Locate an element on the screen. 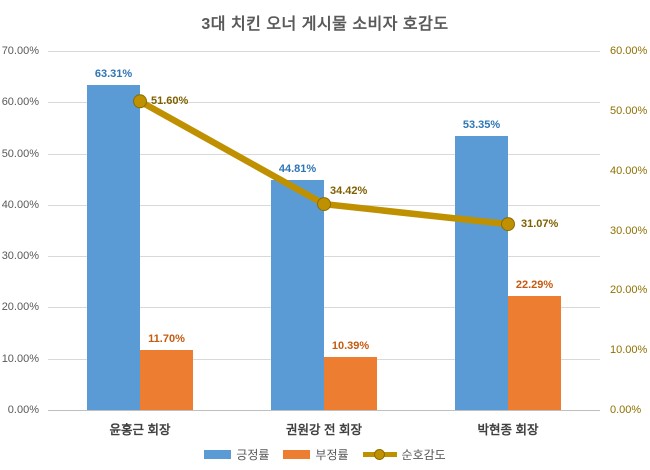  legend-label: 부정률 is located at coordinates (332, 455).